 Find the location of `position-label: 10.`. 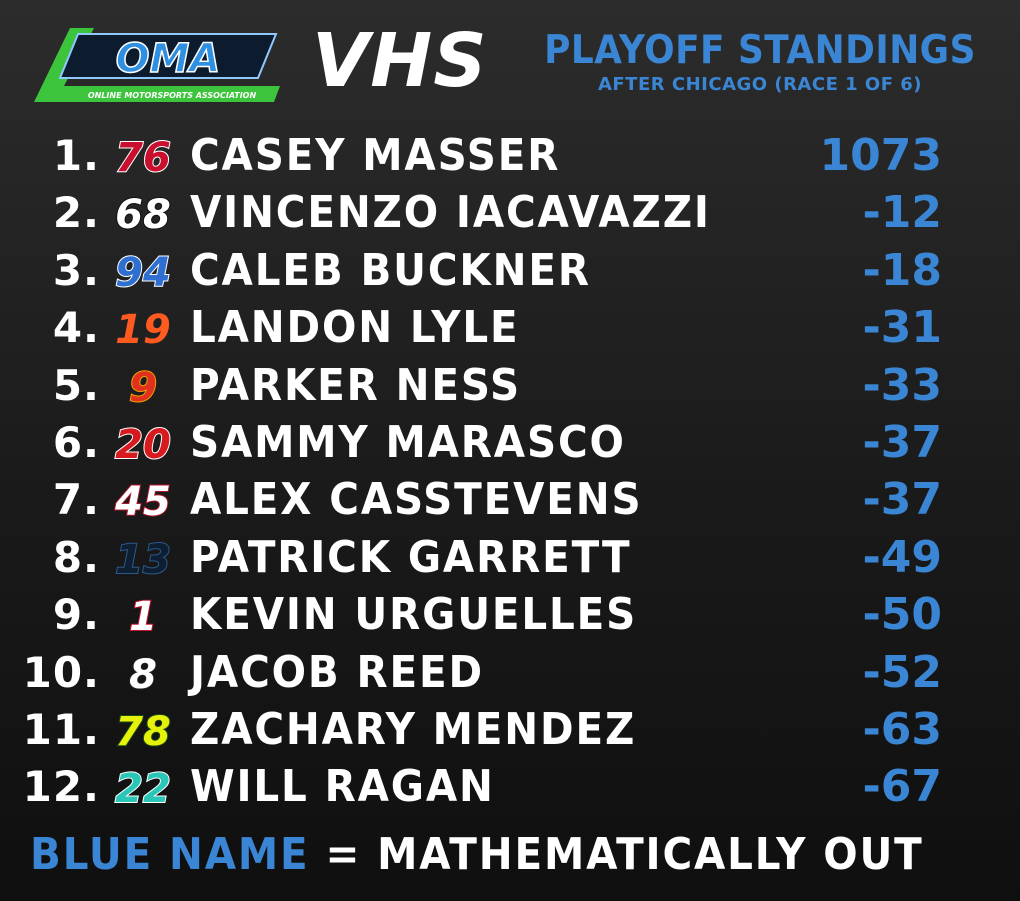

position-label: 10. is located at coordinates (61, 672).